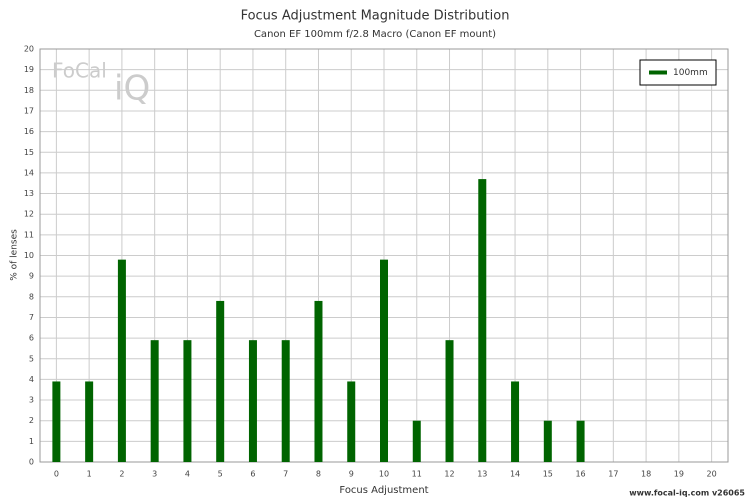  What do you see at coordinates (31, 400) in the screenshot?
I see `y-tick-label: 3` at bounding box center [31, 400].